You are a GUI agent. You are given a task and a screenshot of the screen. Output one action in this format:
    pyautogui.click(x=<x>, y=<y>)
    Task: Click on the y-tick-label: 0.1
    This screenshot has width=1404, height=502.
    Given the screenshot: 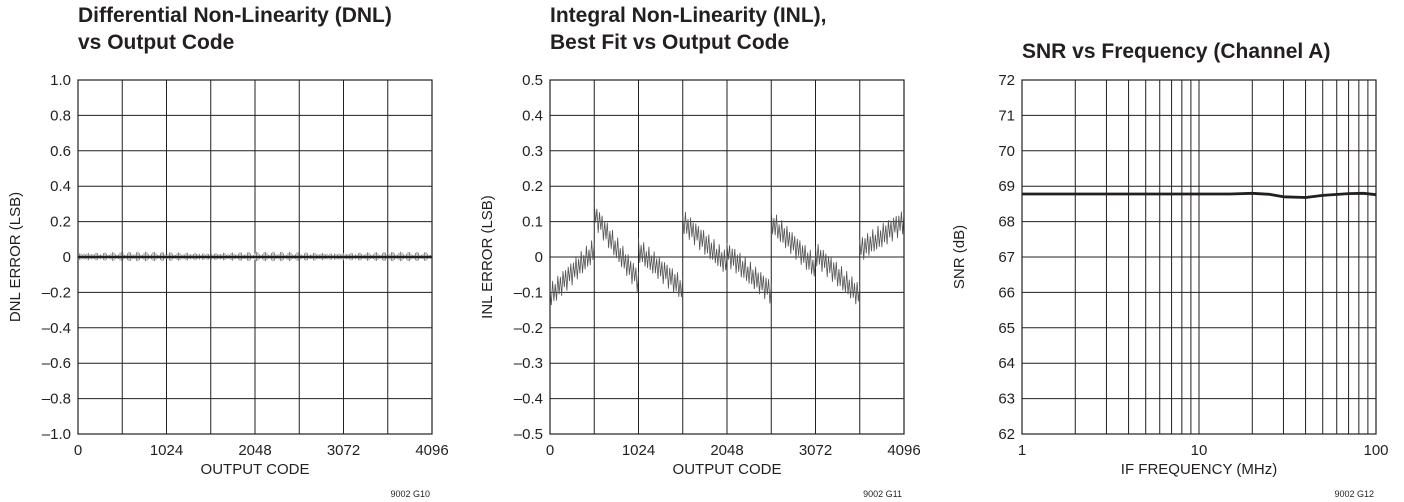 What is the action you would take?
    pyautogui.click(x=532, y=222)
    